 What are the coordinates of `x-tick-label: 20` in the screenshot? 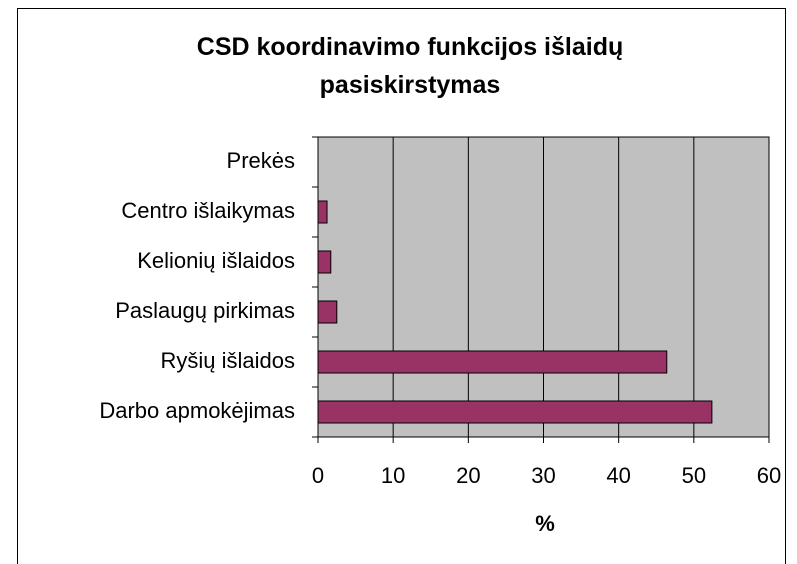 It's located at (468, 475).